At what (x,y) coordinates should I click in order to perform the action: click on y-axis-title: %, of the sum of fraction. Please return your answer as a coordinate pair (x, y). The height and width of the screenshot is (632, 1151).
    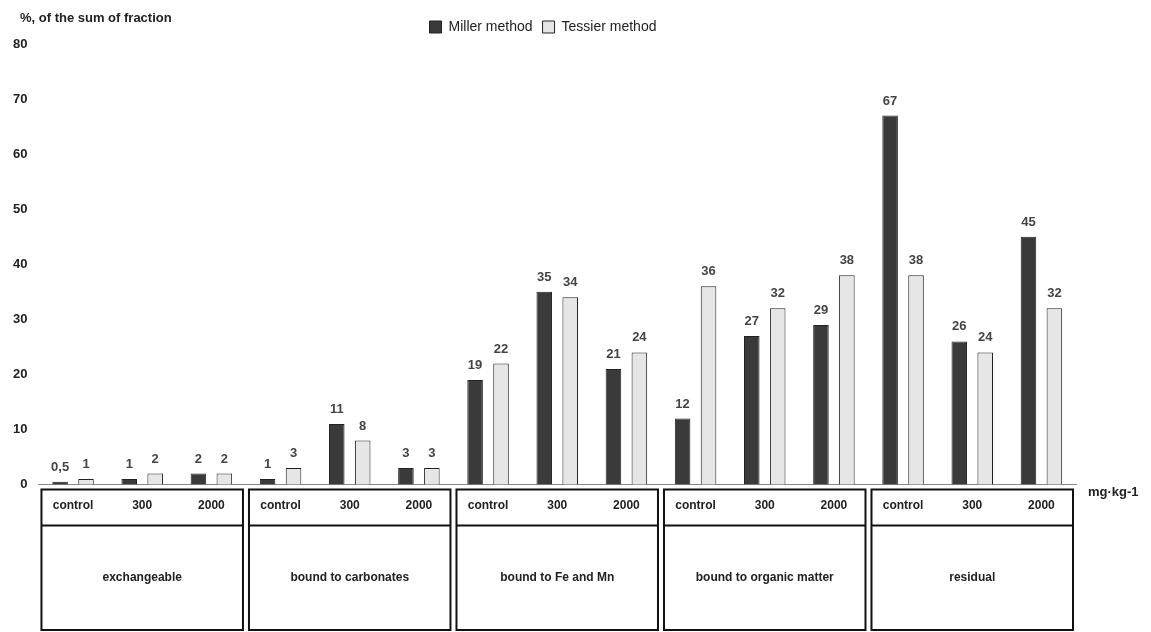
    Looking at the image, I should click on (96, 17).